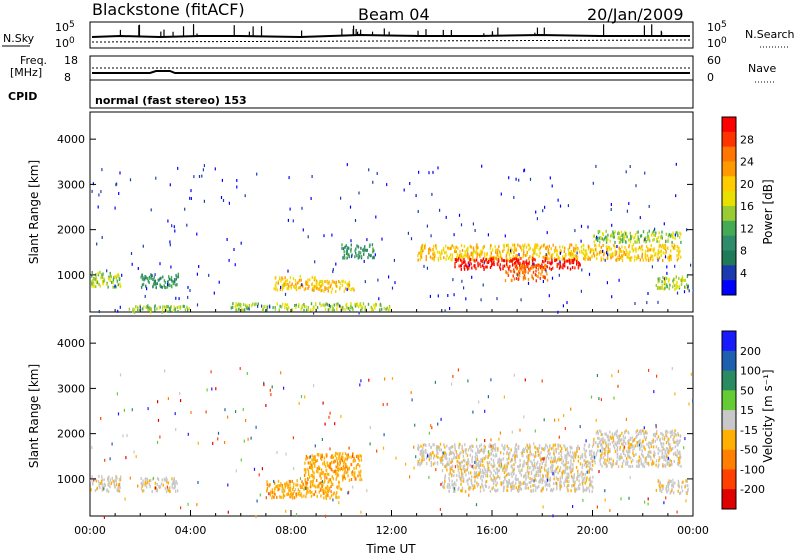  I want to click on velocity-x-ticks: 00:00 04:00 08:00 12:00 16:00 20:00 00:00, so click(391, 523).